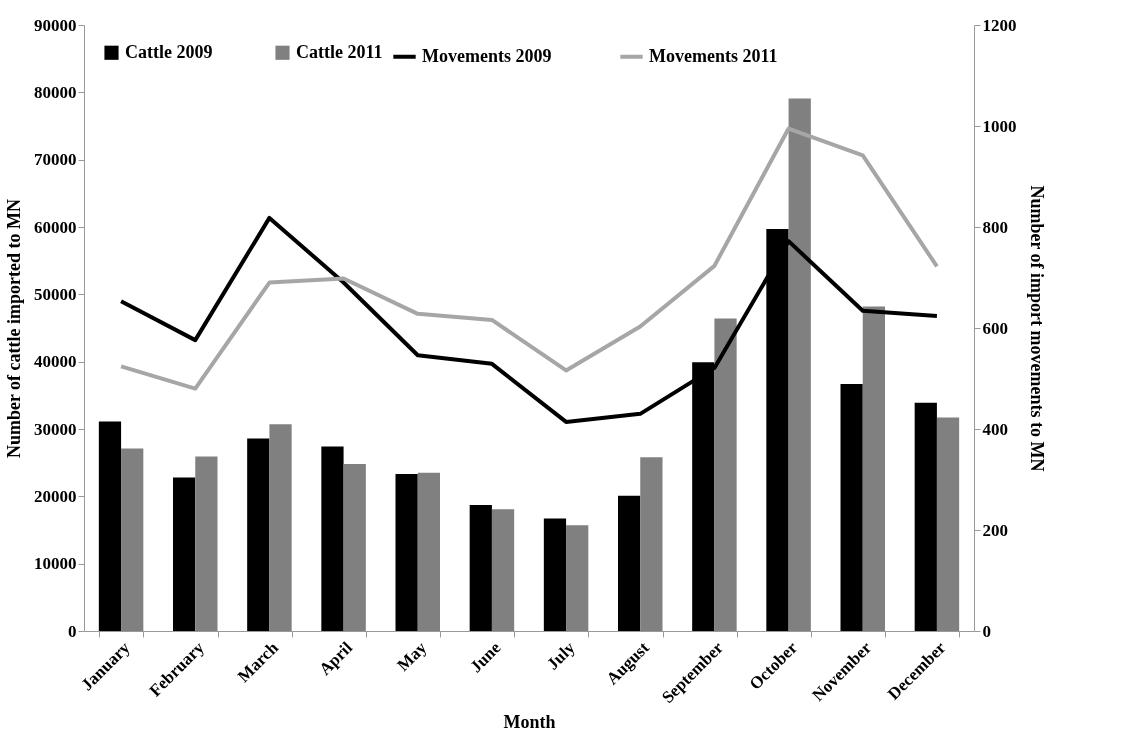  I want to click on y-tick-label: 70000, so click(55, 160).